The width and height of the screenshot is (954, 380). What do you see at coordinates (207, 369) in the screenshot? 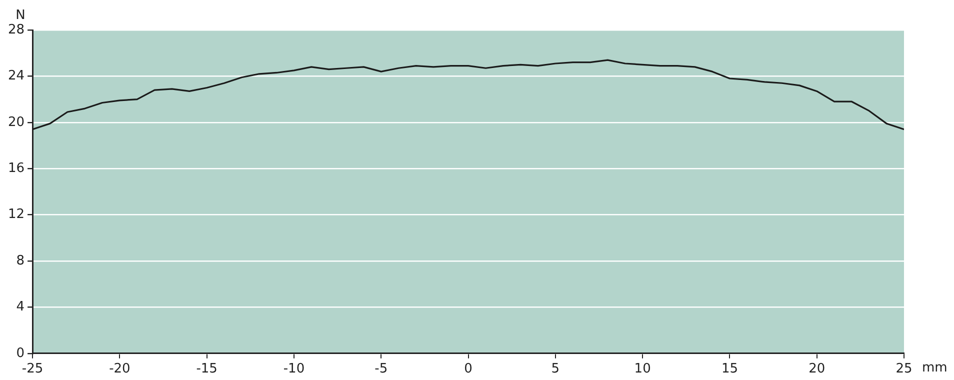
I see `x-tick-label: -15` at bounding box center [207, 369].